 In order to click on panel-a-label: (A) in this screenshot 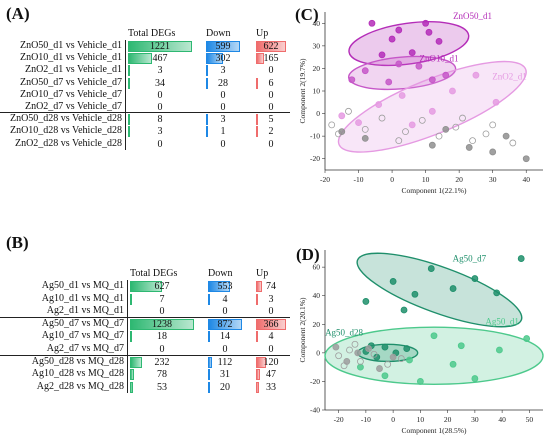, I will do `click(18, 13)`.